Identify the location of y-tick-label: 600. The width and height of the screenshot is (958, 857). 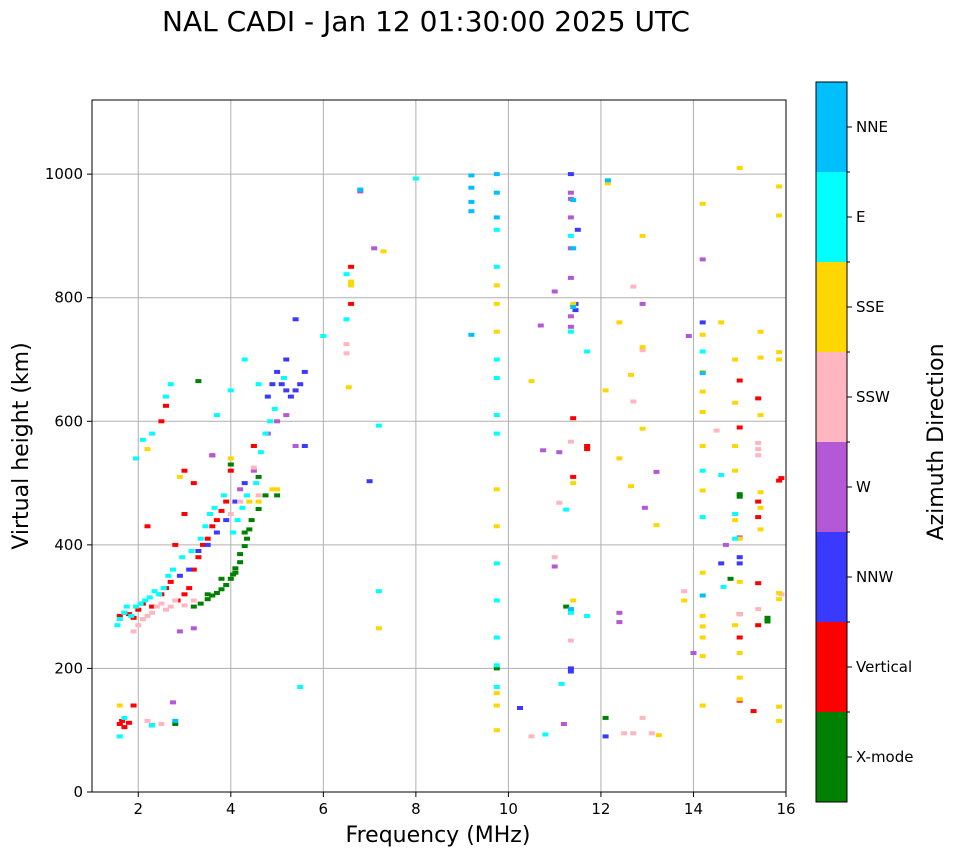
(68, 421).